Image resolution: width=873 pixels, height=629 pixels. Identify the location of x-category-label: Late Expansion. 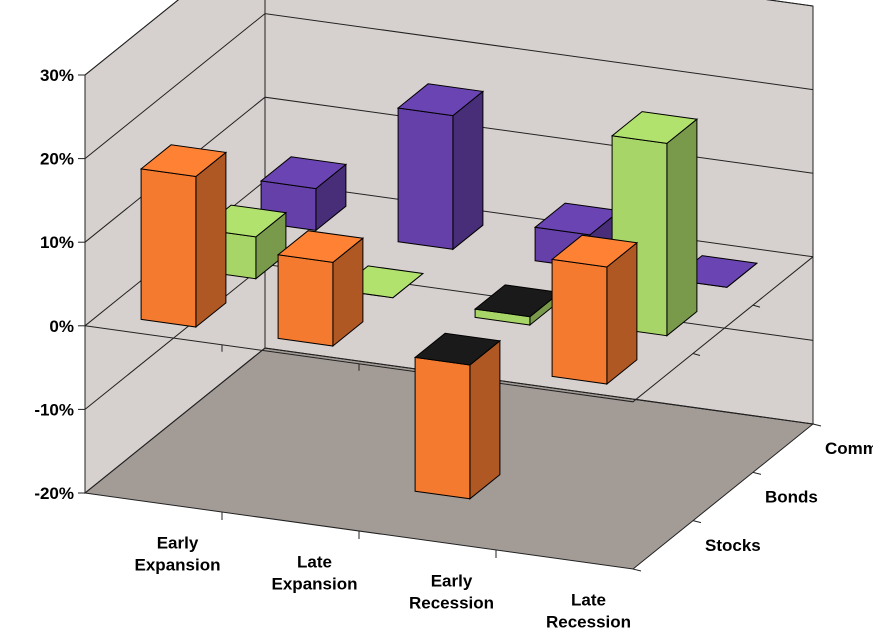
(315, 573).